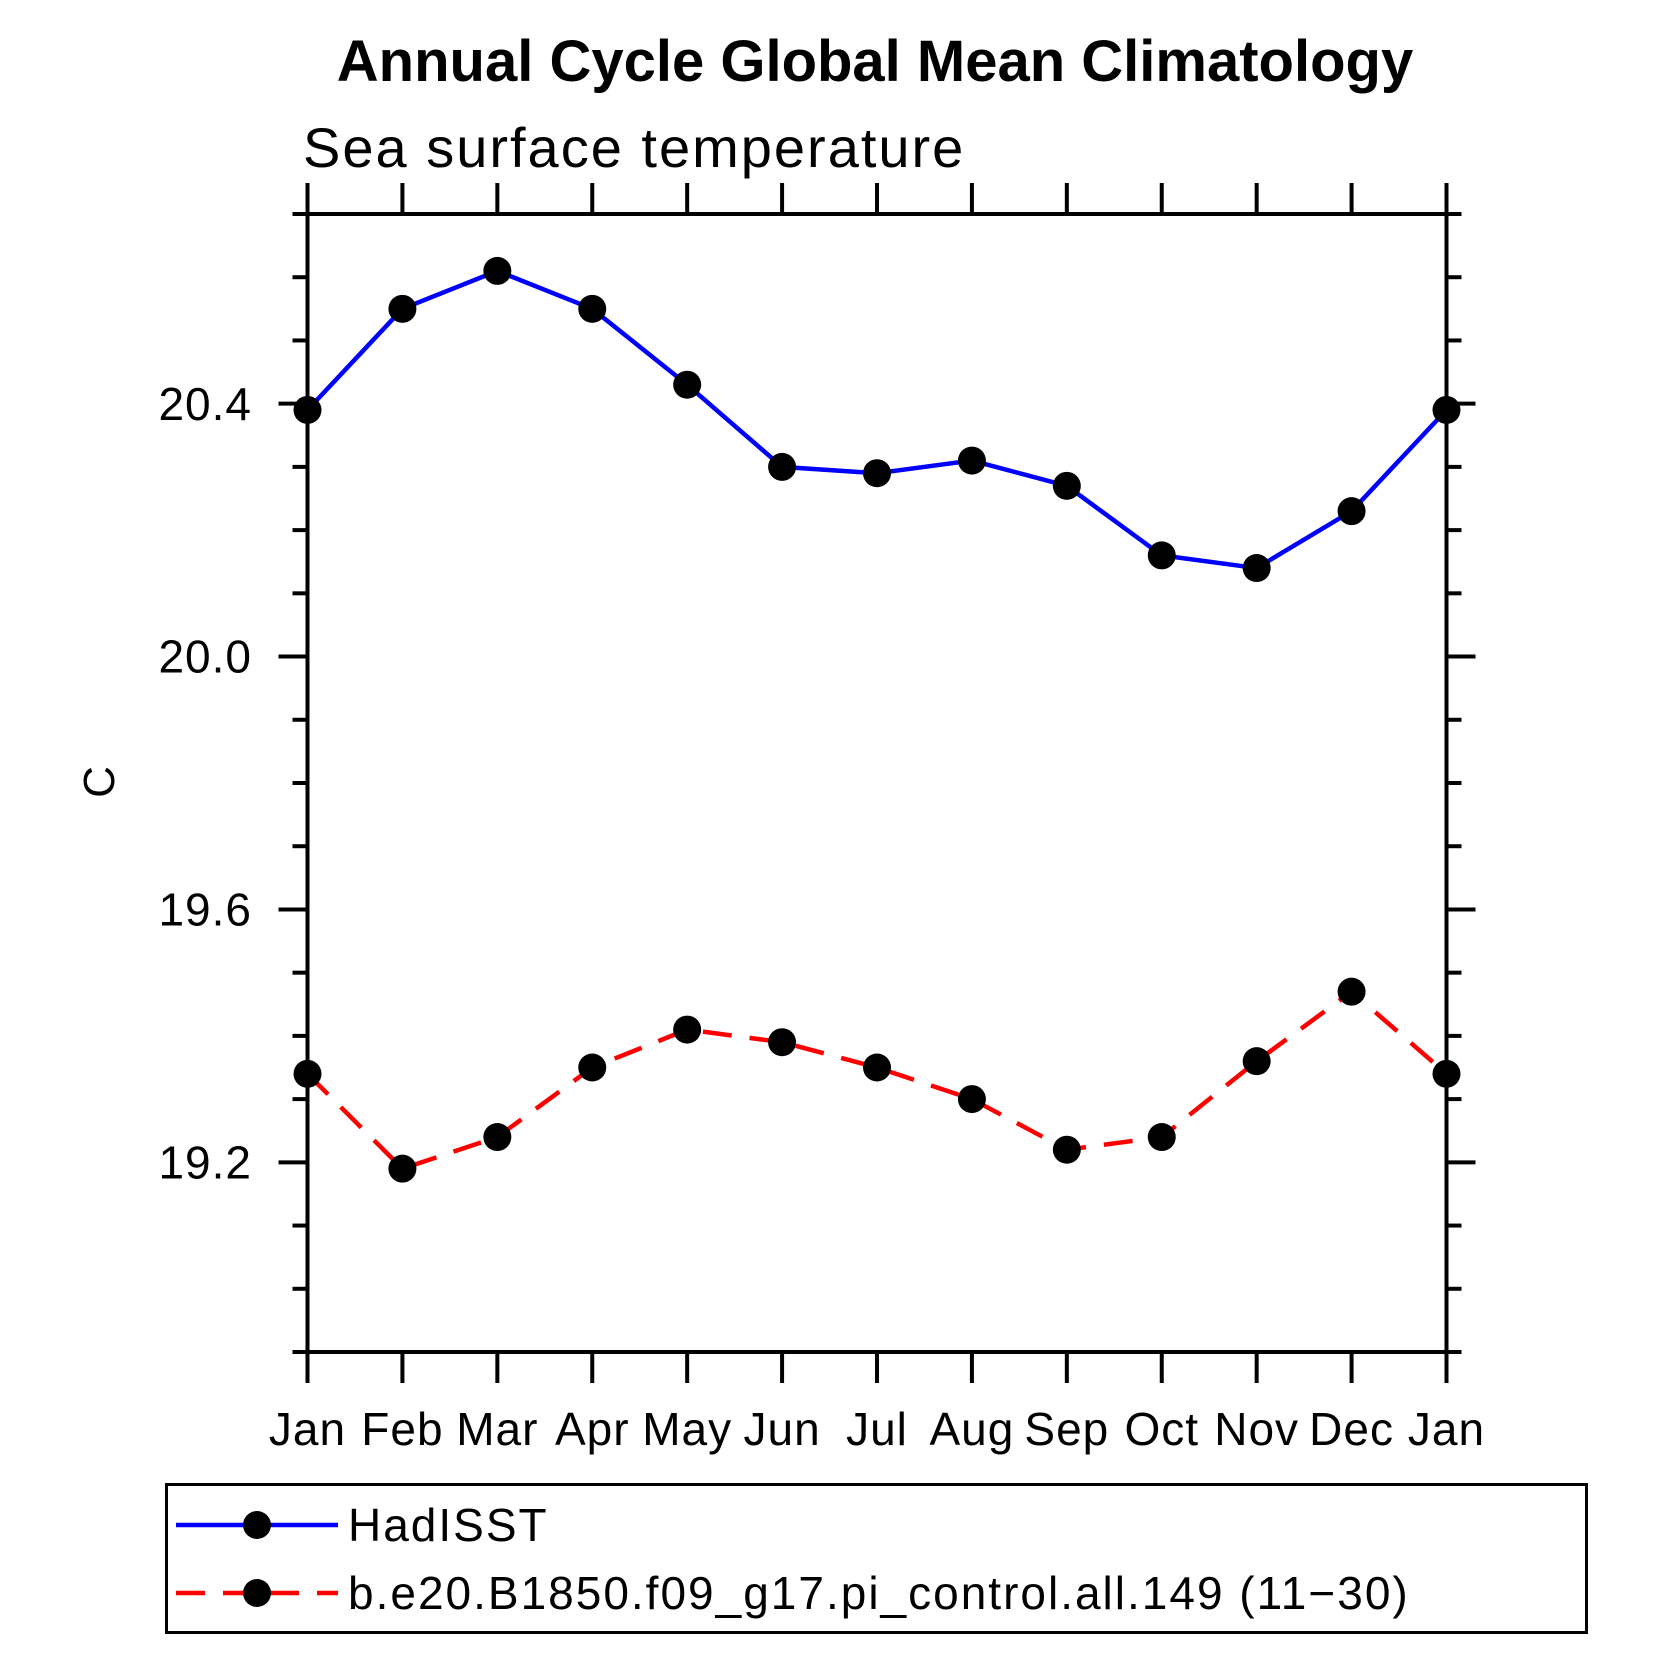  I want to click on legend-item-hadisst: HadISST, so click(360, 1525).